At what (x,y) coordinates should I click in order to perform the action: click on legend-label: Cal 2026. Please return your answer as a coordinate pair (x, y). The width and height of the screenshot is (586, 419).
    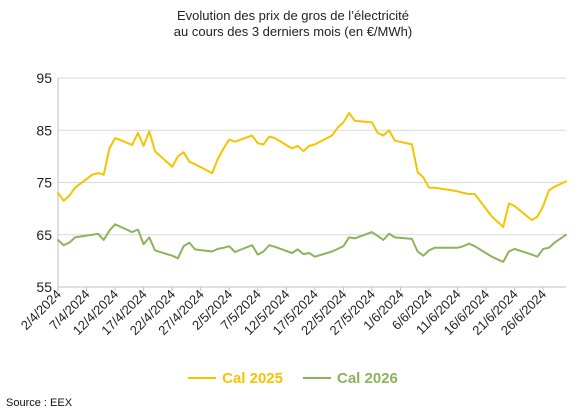
    Looking at the image, I should click on (367, 378).